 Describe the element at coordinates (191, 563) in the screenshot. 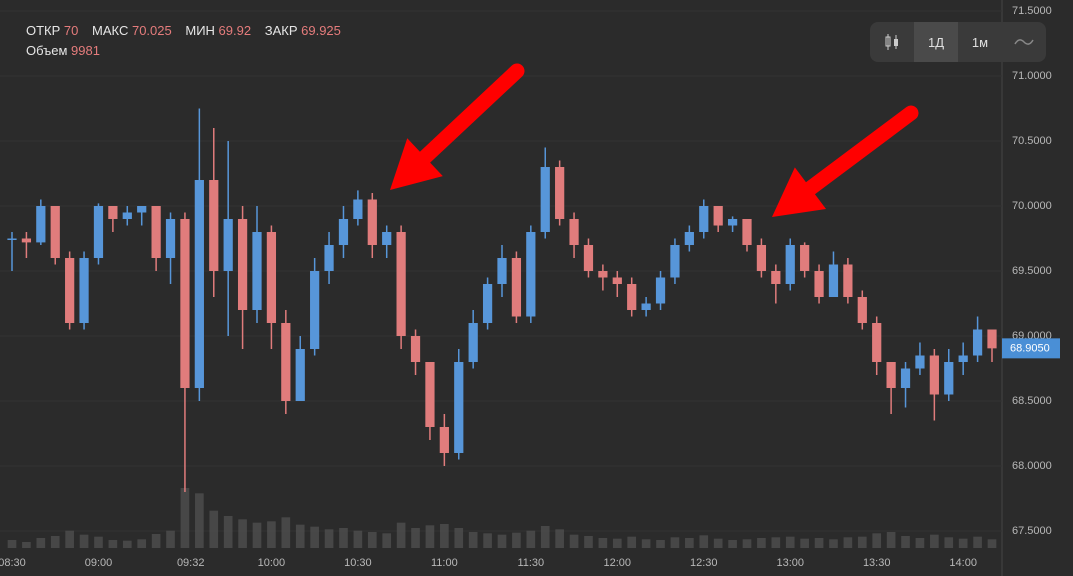

I see `x-tick-label: 09:32` at that location.